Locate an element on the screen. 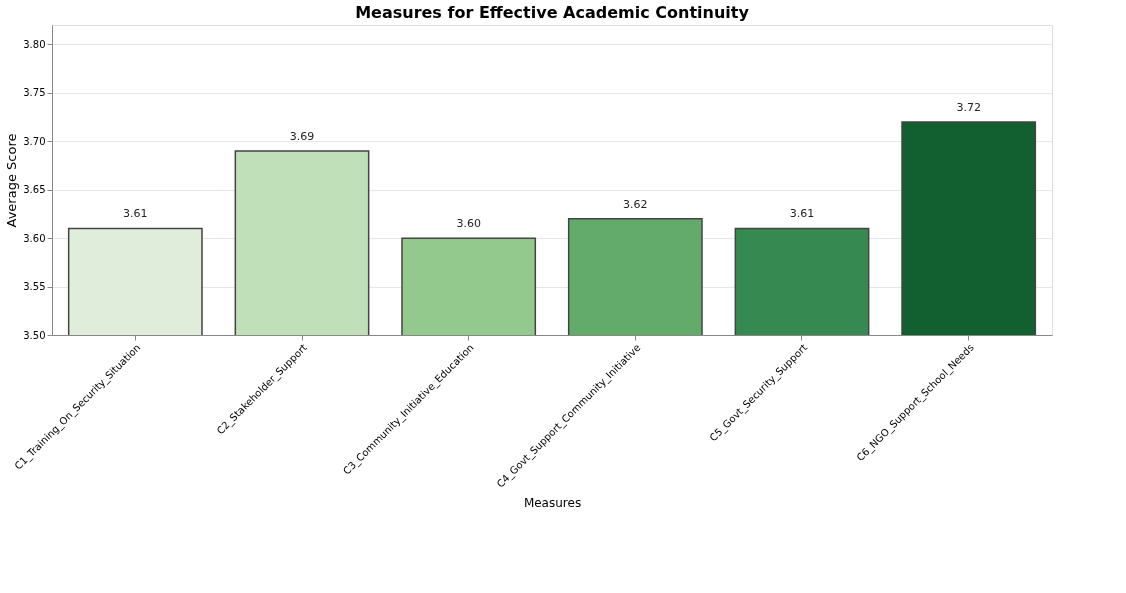 This screenshot has height=593, width=1126. text: 3.75 is located at coordinates (34, 93).